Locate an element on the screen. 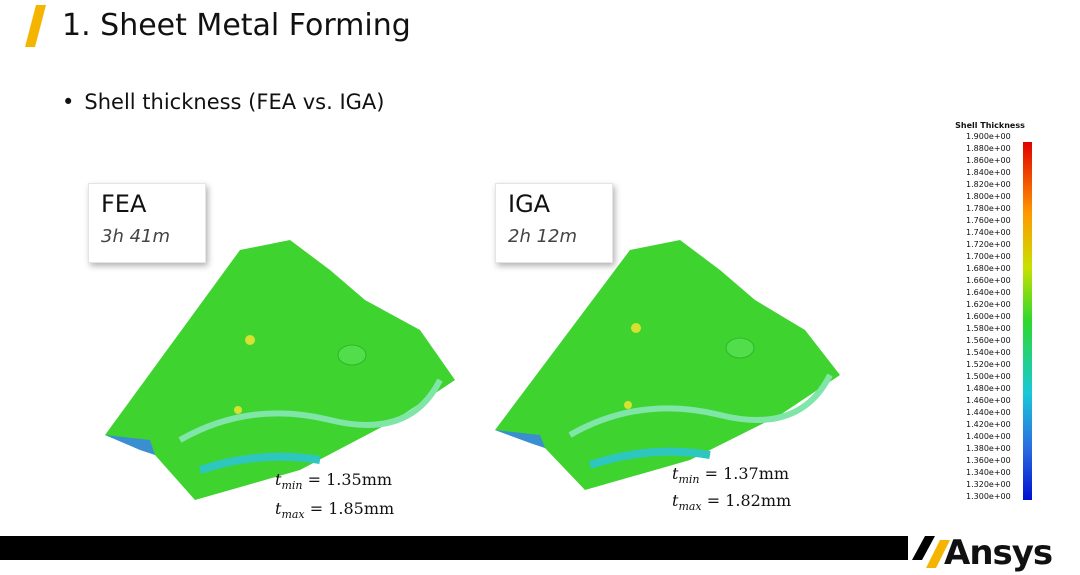  equation: tmin = 1.35mm is located at coordinates (333, 481).